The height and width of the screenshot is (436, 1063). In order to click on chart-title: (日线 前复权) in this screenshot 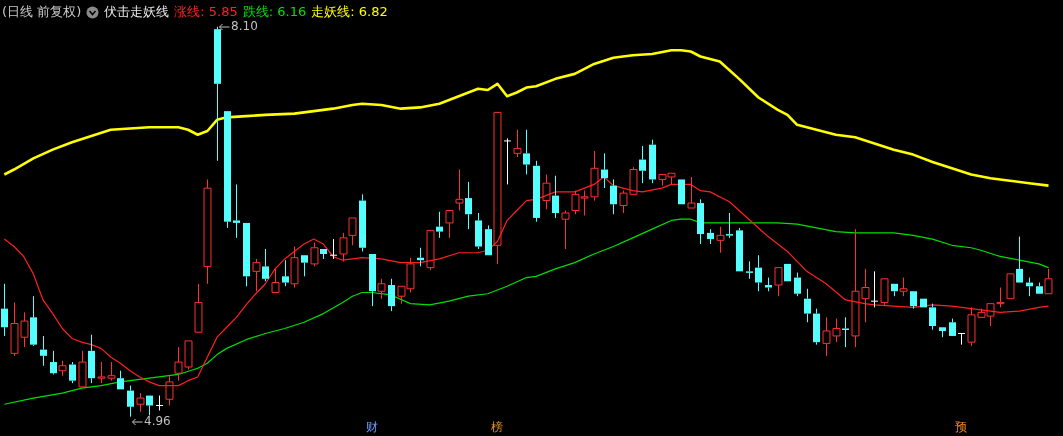, I will do `click(42, 12)`.